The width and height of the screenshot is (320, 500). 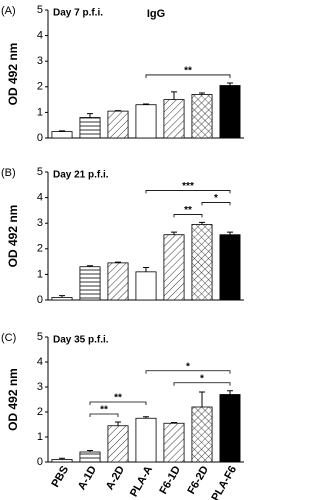 I want to click on x-tick-label: F6-2D, so click(x=198, y=480).